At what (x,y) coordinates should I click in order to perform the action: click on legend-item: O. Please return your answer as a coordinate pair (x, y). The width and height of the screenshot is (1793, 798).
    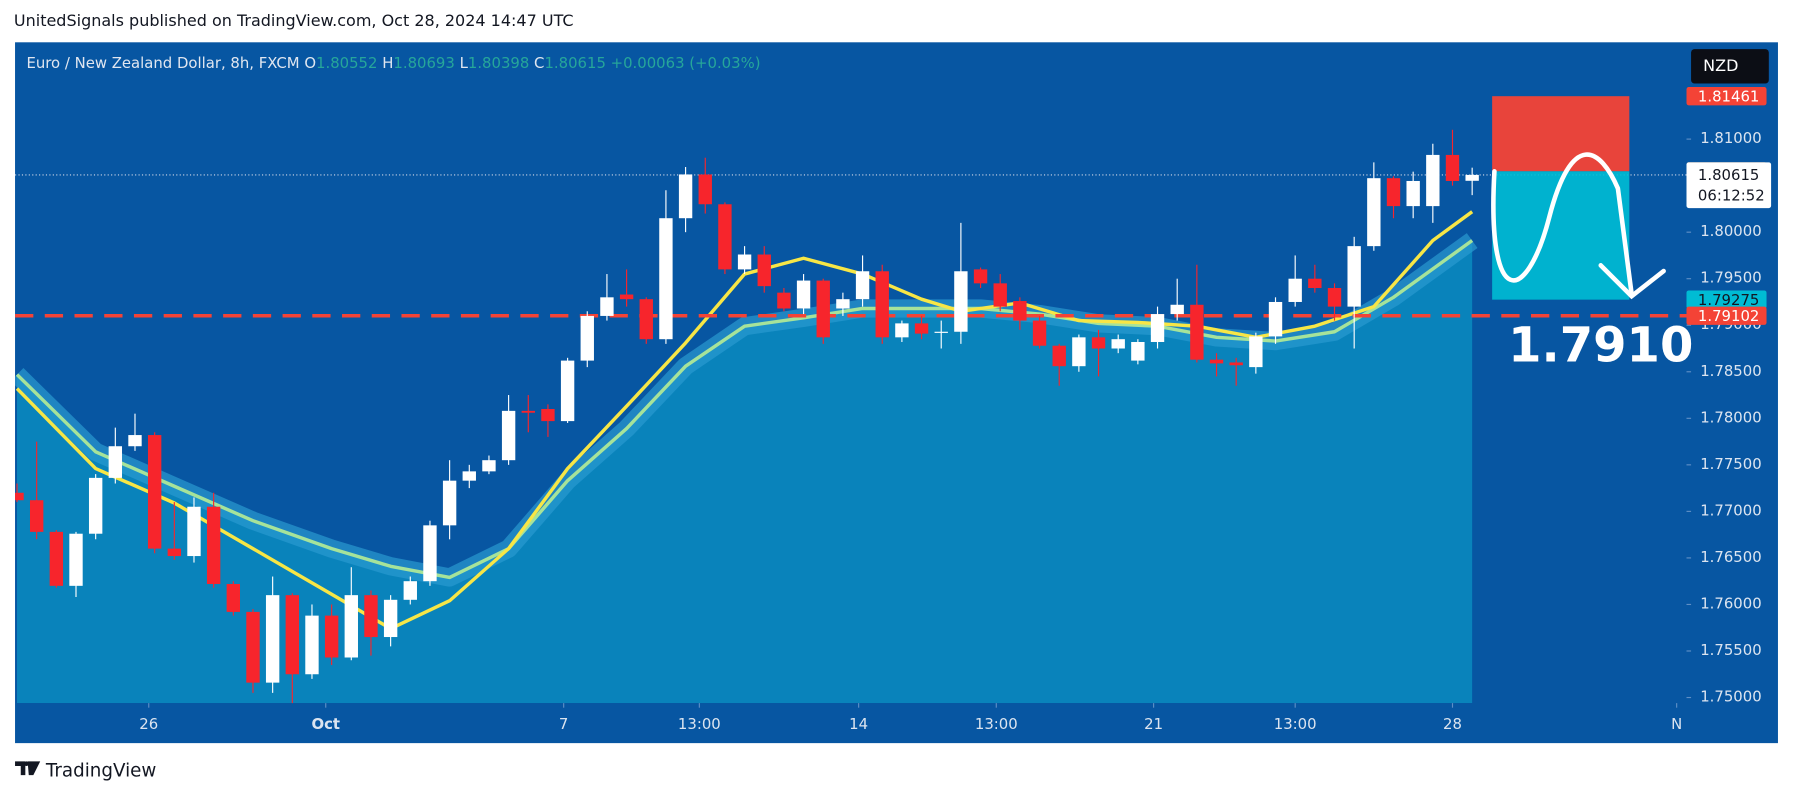
    Looking at the image, I should click on (310, 63).